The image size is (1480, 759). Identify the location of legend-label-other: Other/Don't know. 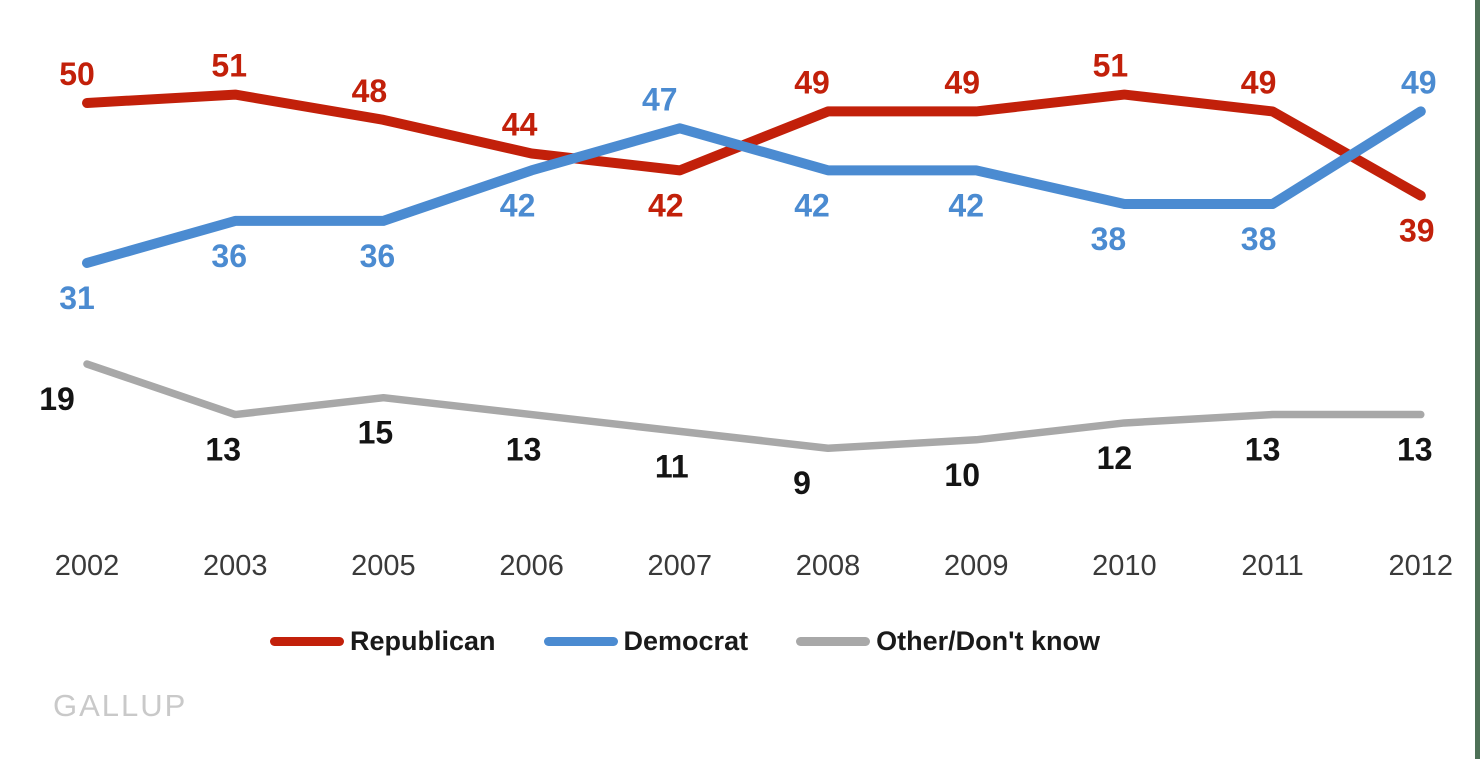
(988, 641).